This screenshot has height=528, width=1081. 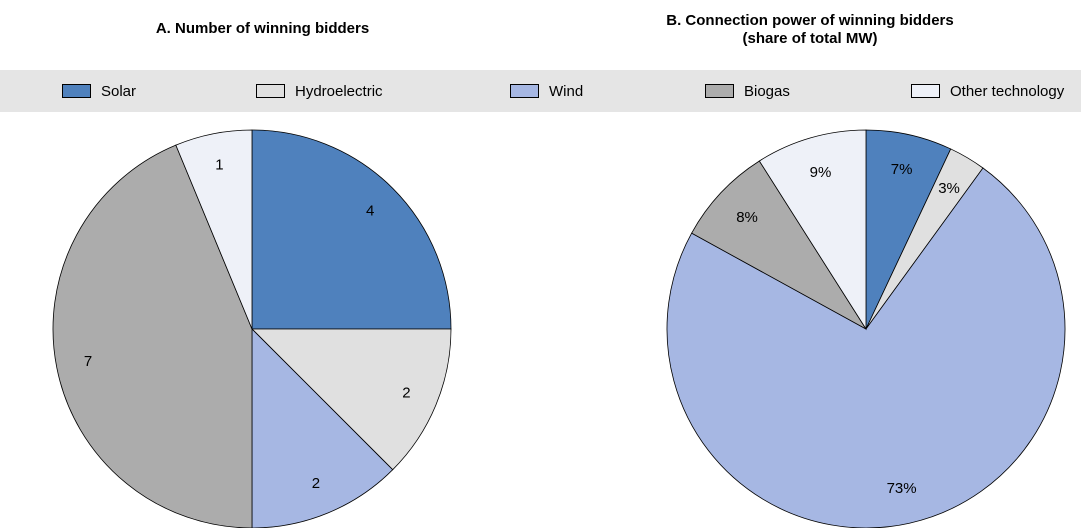 I want to click on chart-b-label-solar: 7%, so click(x=902, y=169).